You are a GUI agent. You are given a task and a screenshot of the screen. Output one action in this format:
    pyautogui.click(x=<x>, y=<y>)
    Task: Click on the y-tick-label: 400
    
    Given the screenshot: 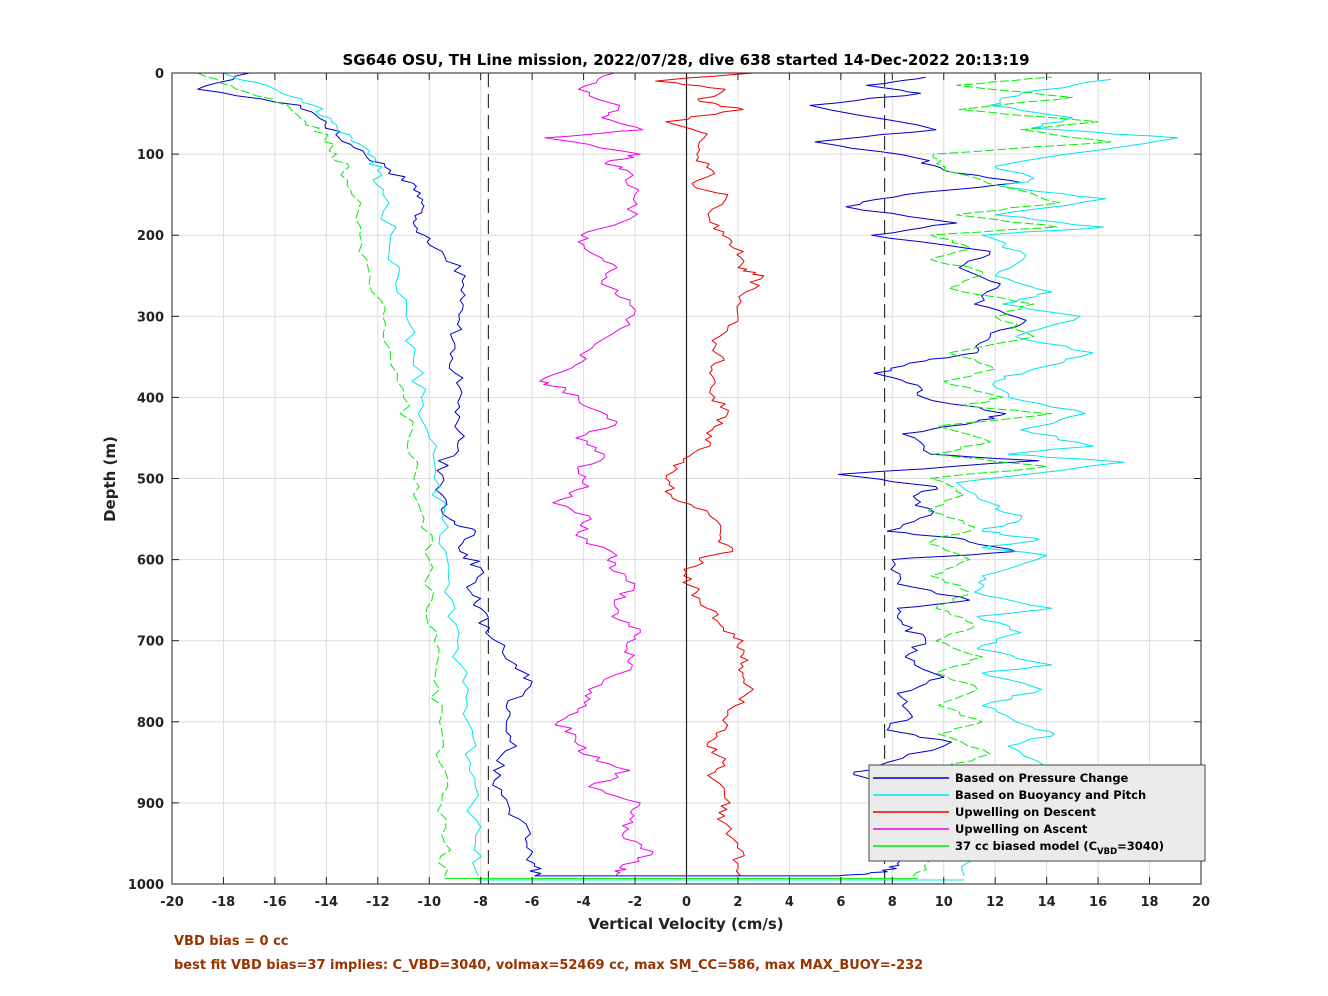 What is the action you would take?
    pyautogui.click(x=150, y=398)
    